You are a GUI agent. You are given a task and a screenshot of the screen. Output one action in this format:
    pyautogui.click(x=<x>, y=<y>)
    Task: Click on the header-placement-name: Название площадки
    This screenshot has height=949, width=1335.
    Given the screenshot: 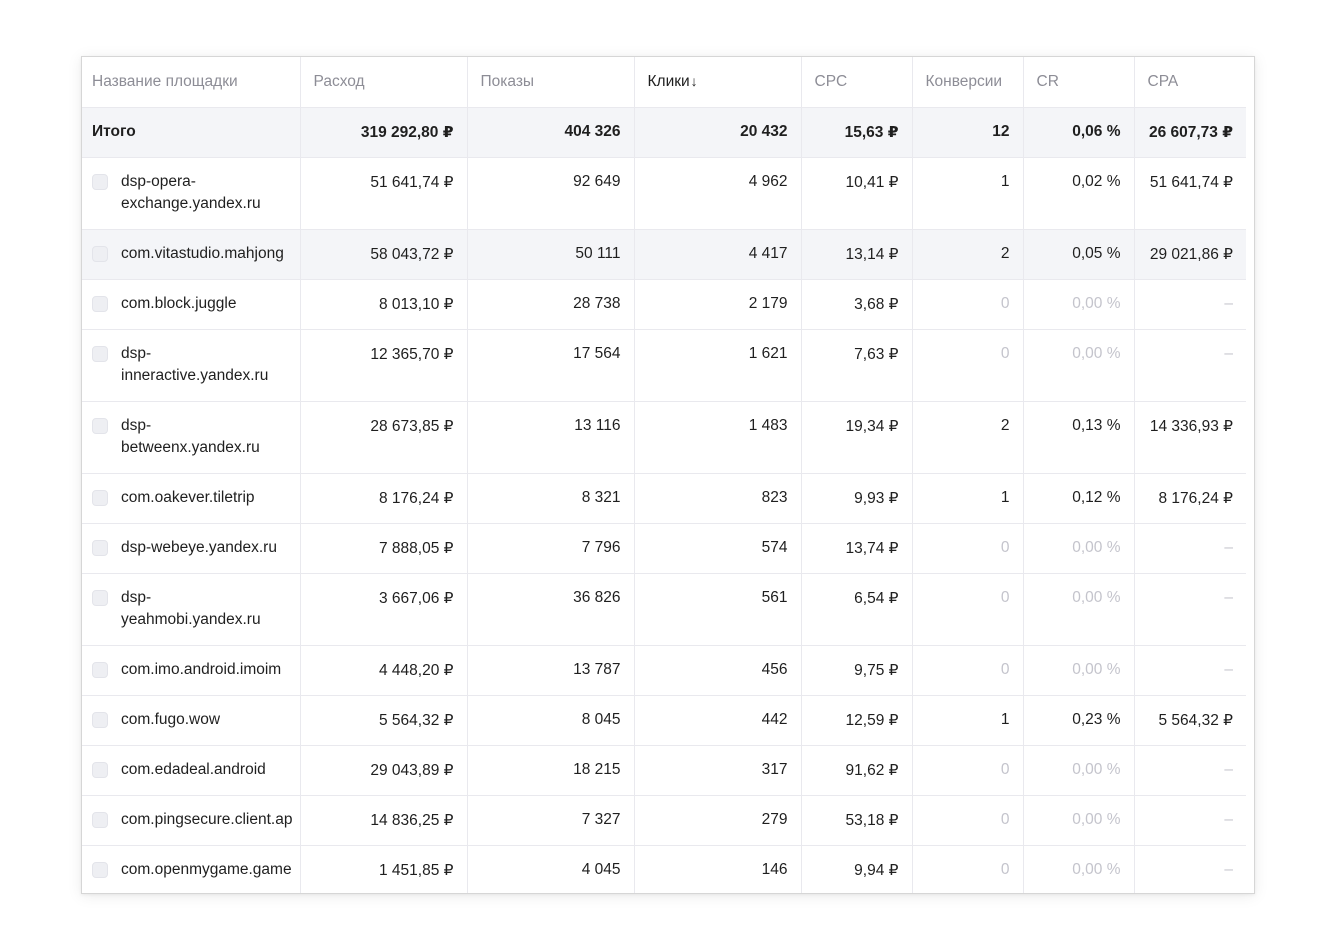 What is the action you would take?
    pyautogui.click(x=191, y=82)
    